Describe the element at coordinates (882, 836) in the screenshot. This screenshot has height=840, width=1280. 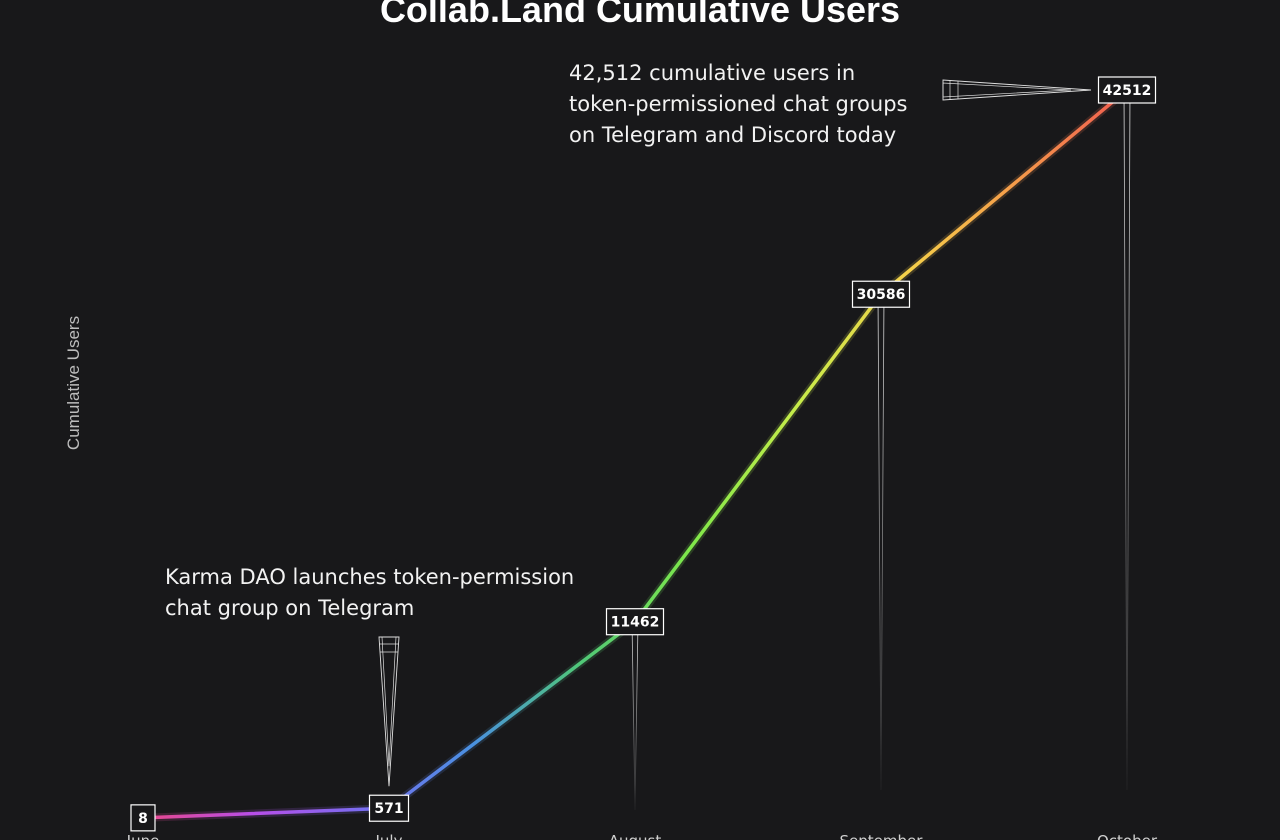
I see `x-tick-september: September` at that location.